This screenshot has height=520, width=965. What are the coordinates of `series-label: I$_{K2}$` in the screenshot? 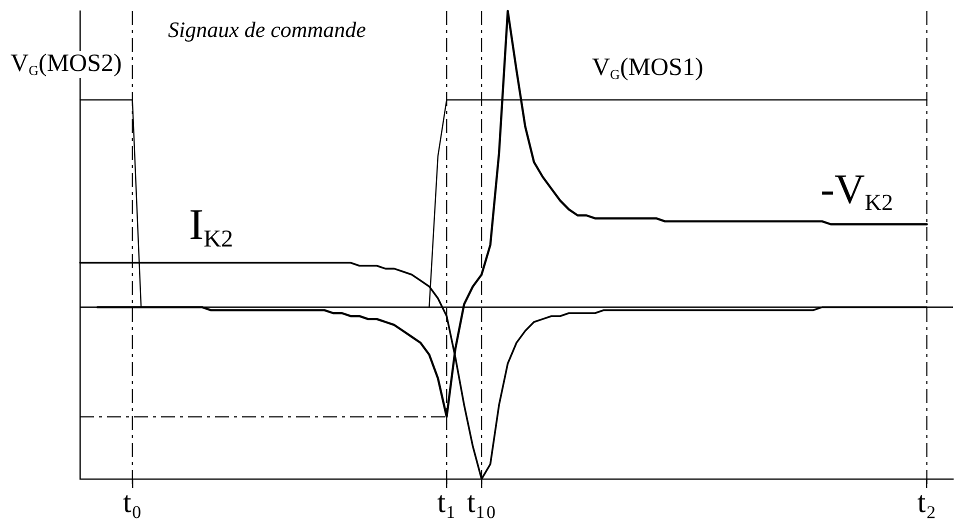 It's located at (211, 226).